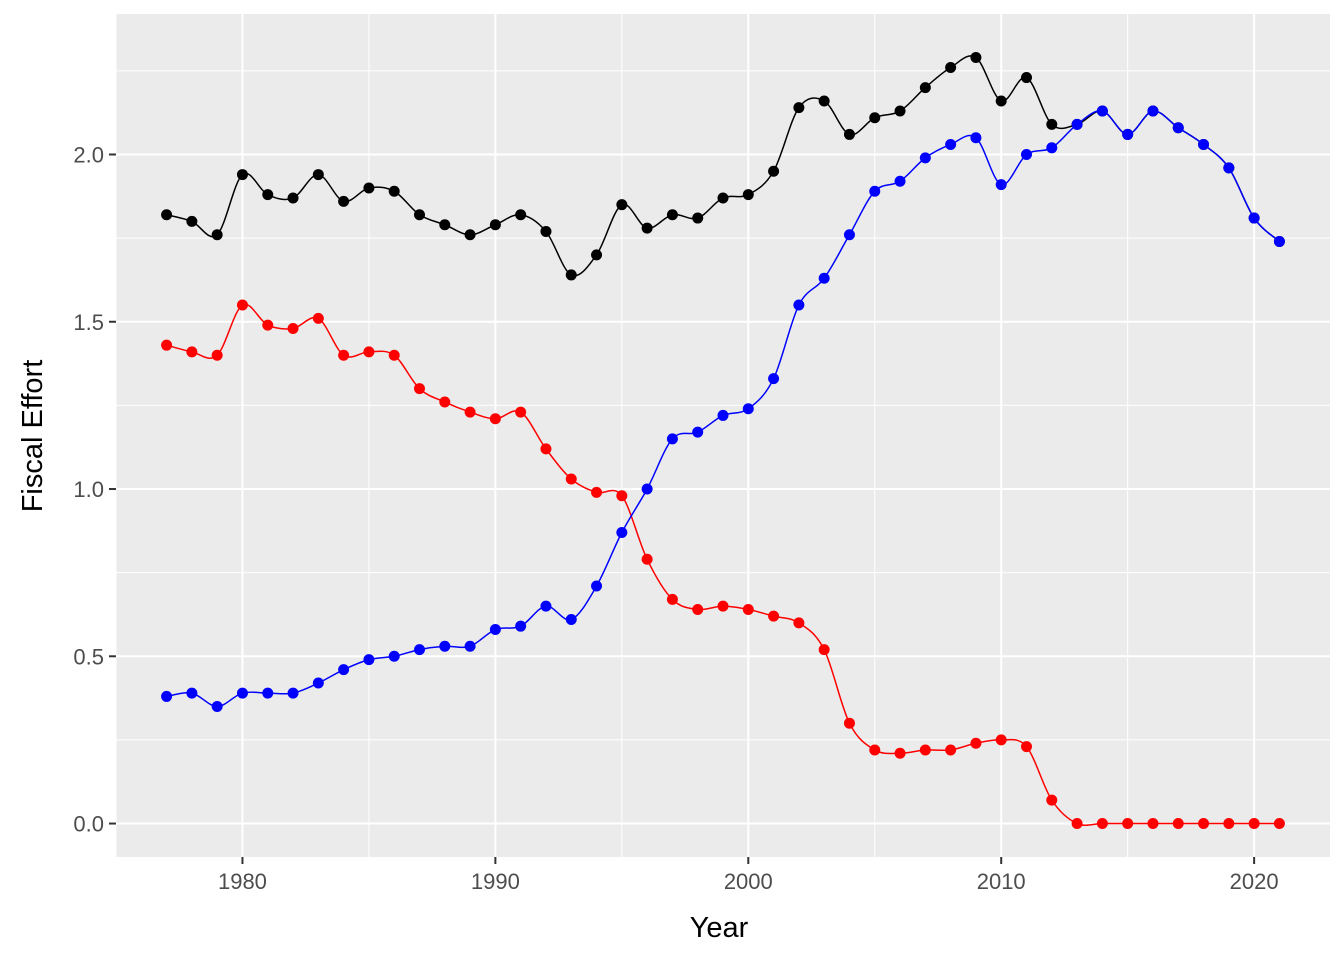 This screenshot has height=960, width=1344. I want to click on y-axis: 0.0 0.5 1.0 1.5 2.0, so click(94, 490).